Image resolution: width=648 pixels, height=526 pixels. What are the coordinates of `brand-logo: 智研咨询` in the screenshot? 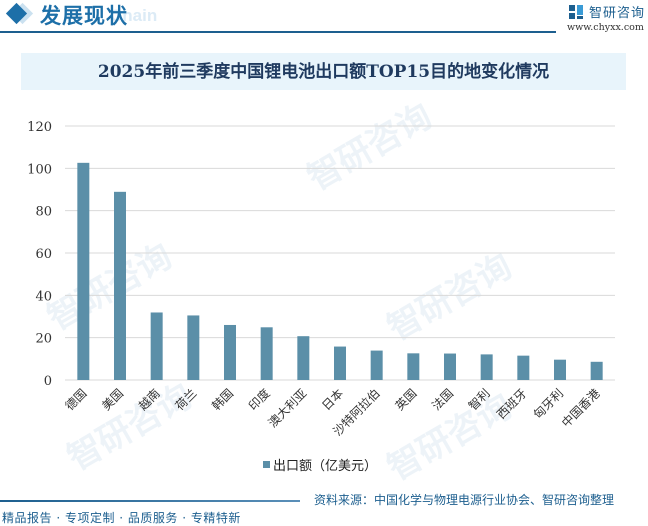 It's located at (607, 11).